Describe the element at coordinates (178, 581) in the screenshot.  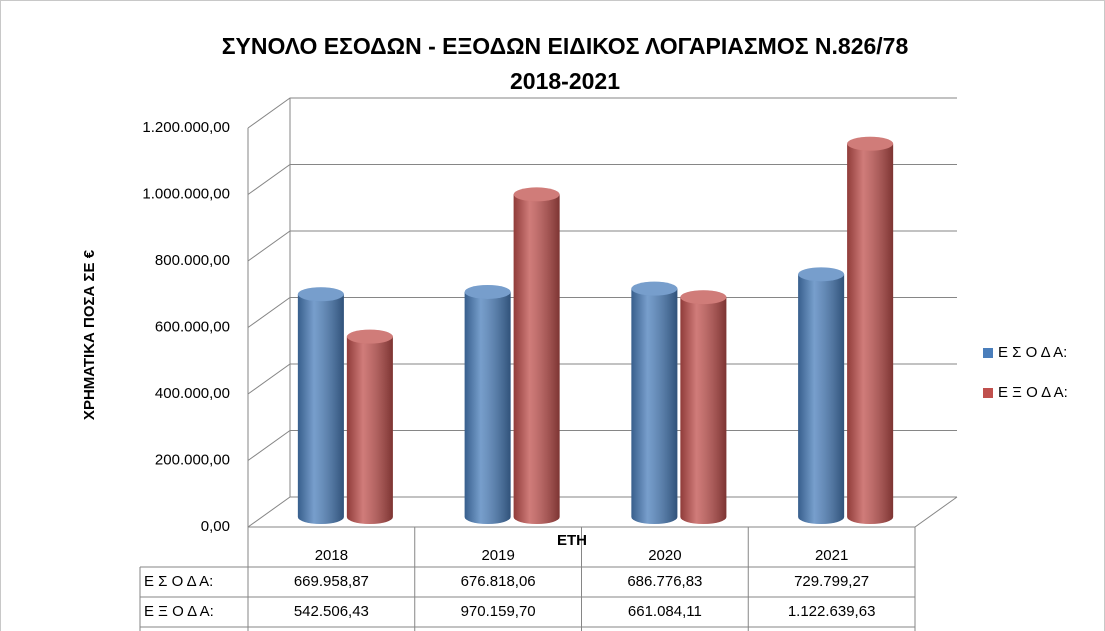
I see `table-row-label: Ε Σ Ο Δ Α:` at that location.